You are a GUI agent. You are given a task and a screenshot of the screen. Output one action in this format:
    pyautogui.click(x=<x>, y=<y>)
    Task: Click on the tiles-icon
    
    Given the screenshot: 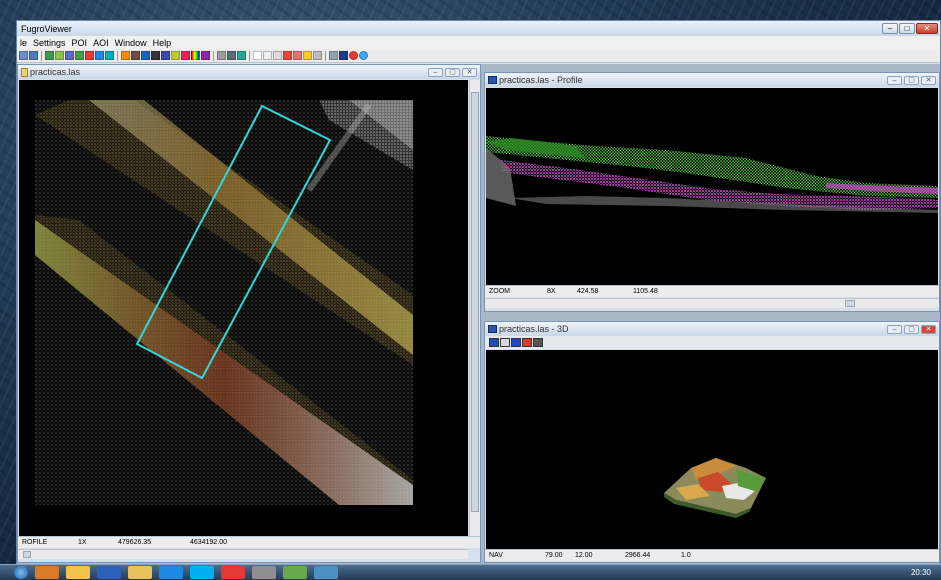 What is the action you would take?
    pyautogui.click(x=231, y=55)
    